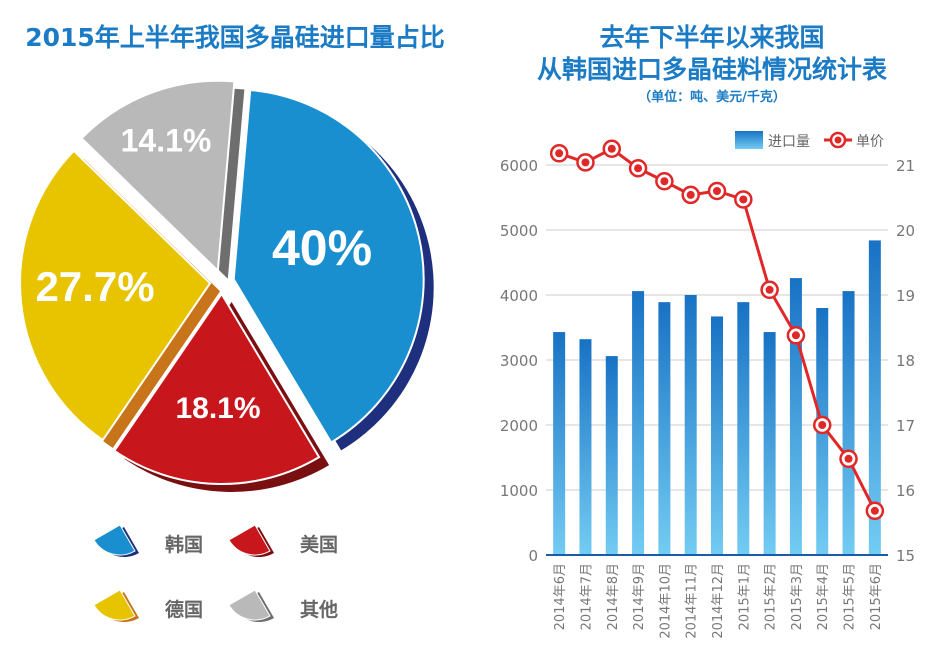  What do you see at coordinates (235, 37) in the screenshot?
I see `pie-title: 2015年上半年我国多晶硅进口量占比` at bounding box center [235, 37].